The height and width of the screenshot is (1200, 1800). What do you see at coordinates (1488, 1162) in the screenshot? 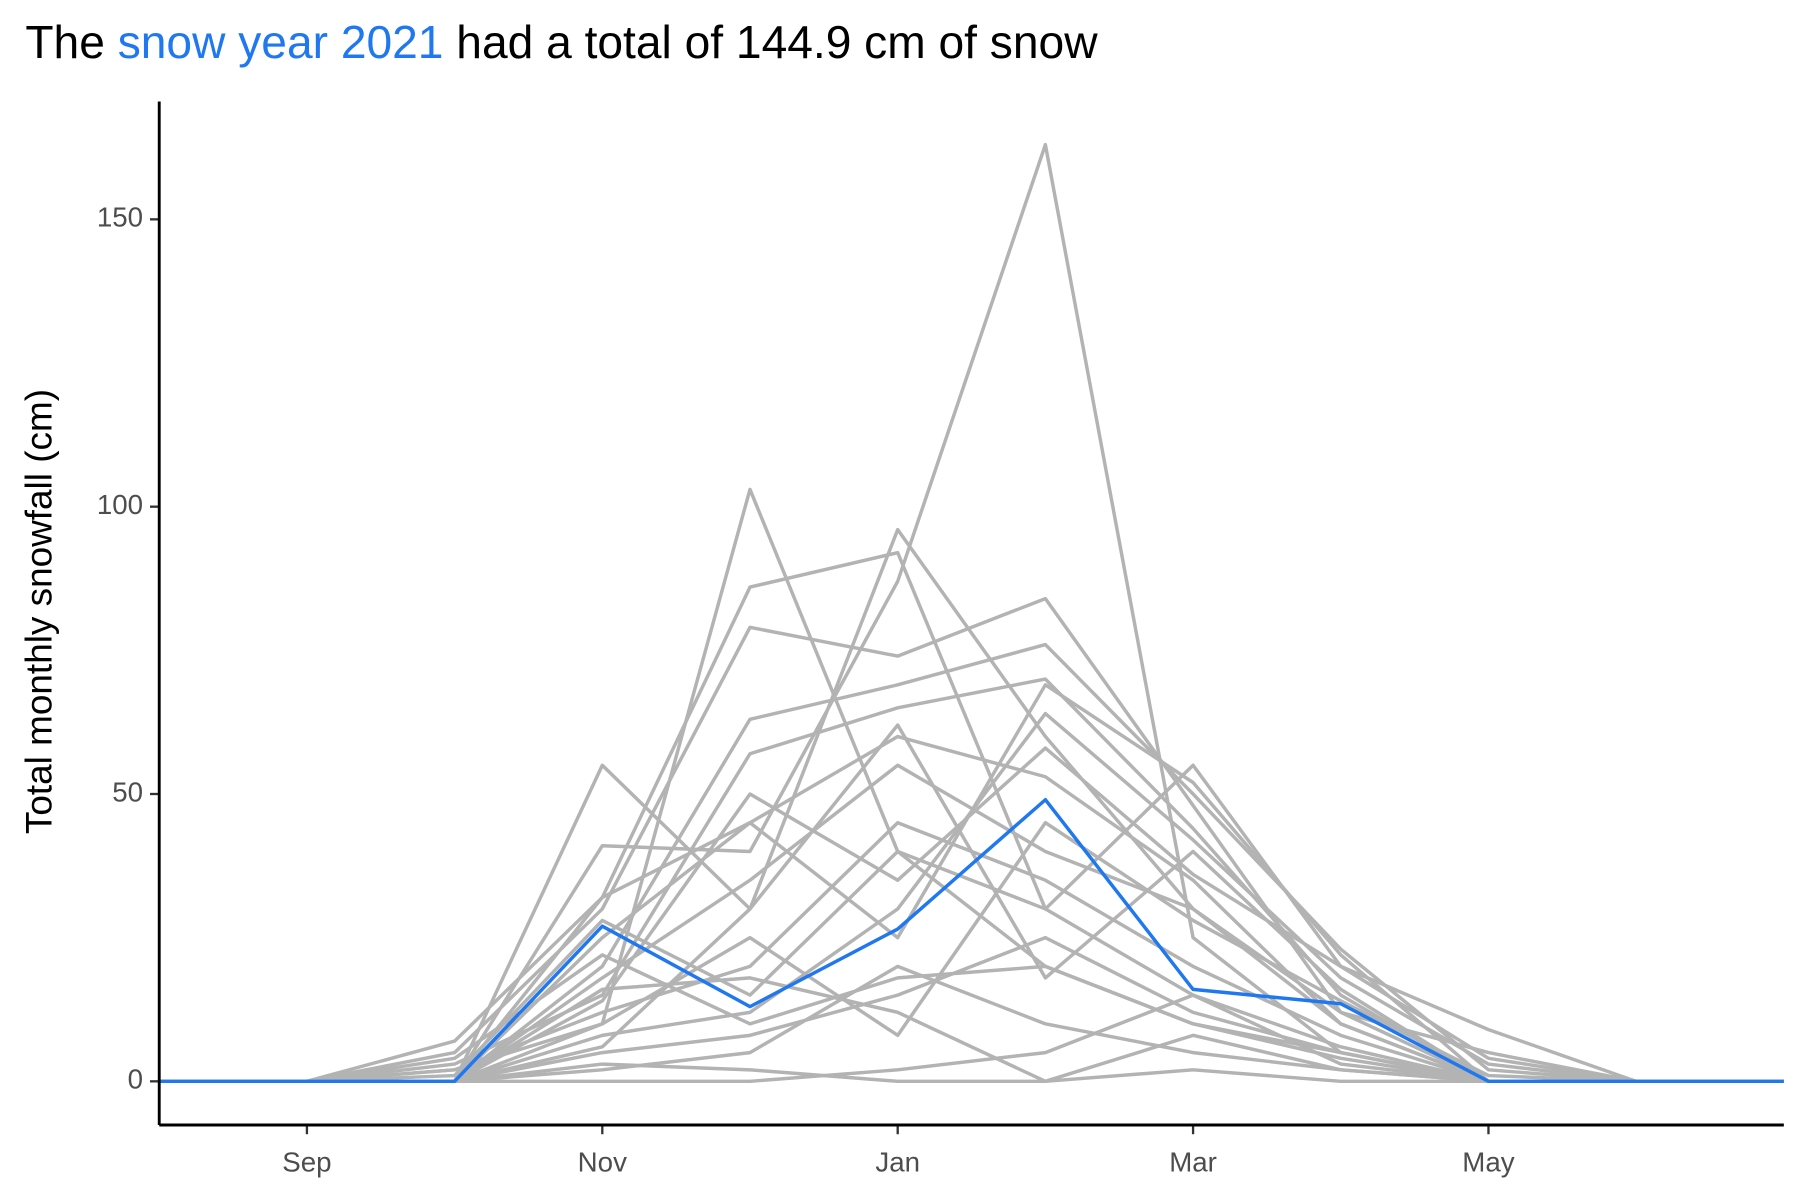
I see `x-tick-label: May` at bounding box center [1488, 1162].